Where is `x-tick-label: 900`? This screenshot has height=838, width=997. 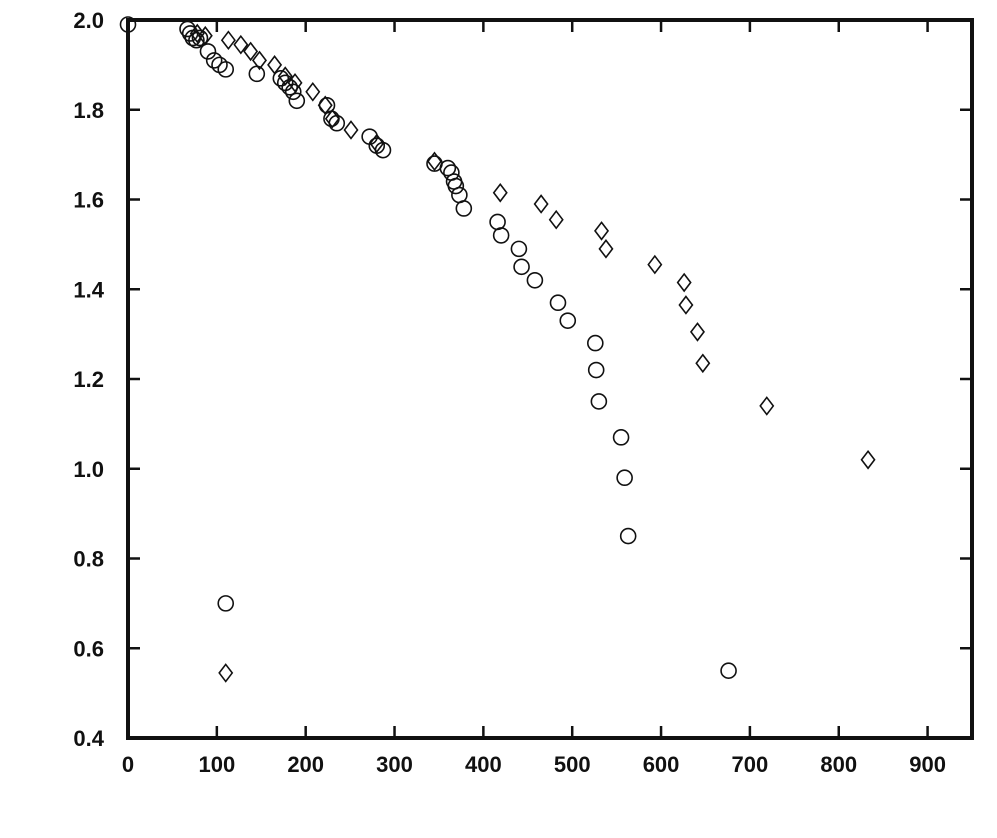
x-tick-label: 900 is located at coordinates (927, 764).